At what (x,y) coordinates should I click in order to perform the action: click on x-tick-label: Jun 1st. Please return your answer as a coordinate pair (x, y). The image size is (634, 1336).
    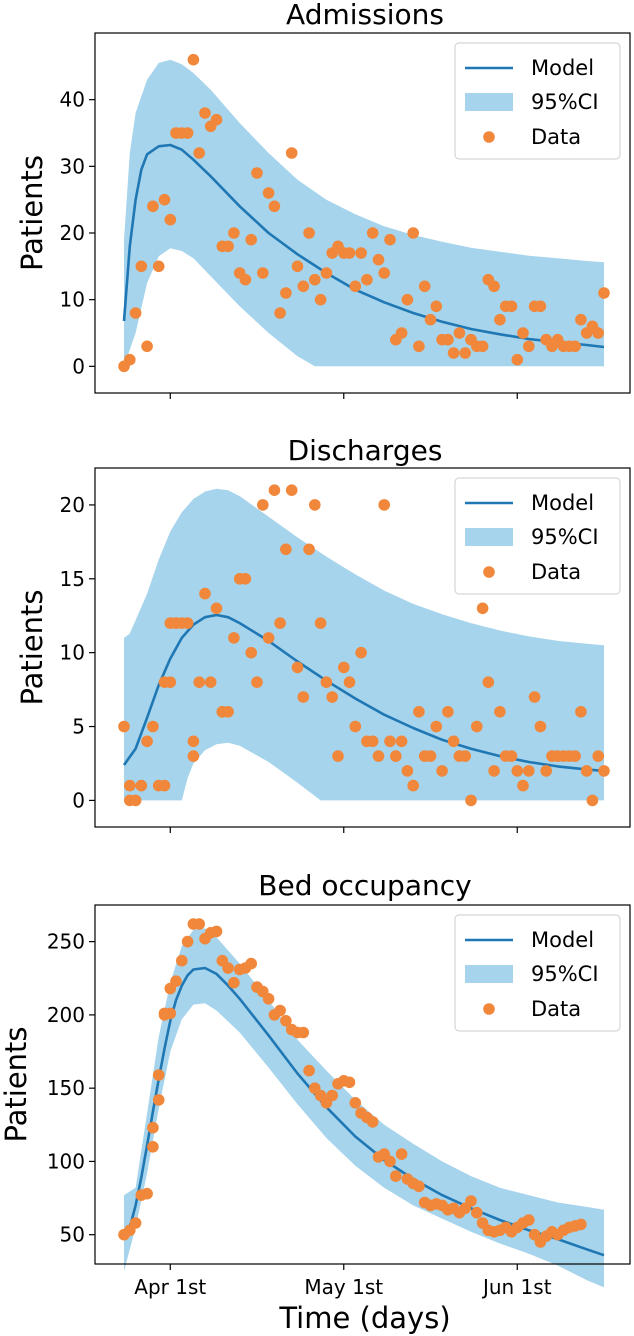
    Looking at the image, I should click on (516, 1287).